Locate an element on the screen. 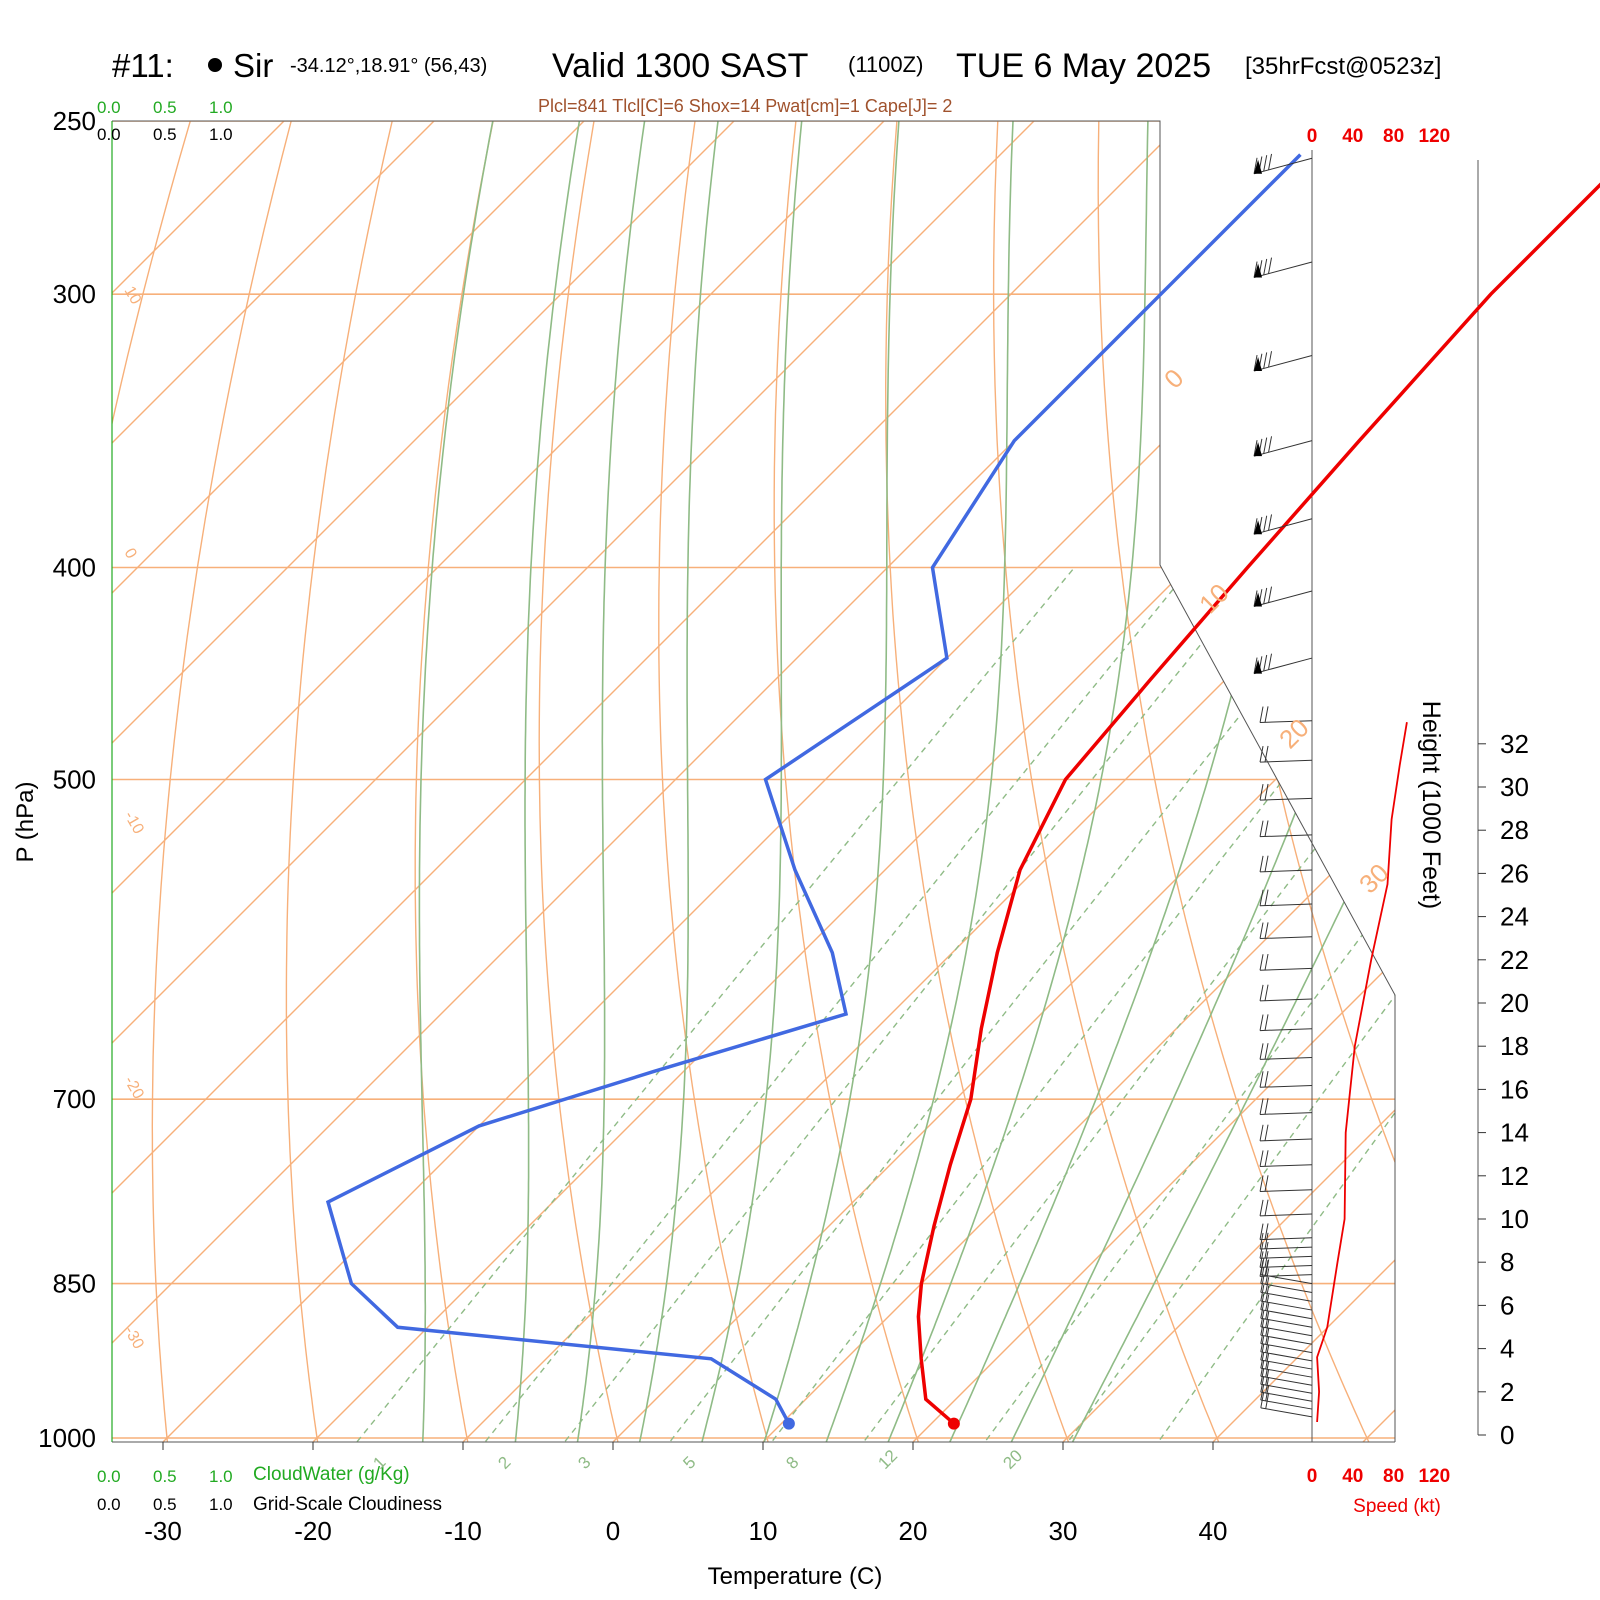 This screenshot has height=1600, width=1600. speed-tick-bottom: 0 is located at coordinates (1312, 1476).